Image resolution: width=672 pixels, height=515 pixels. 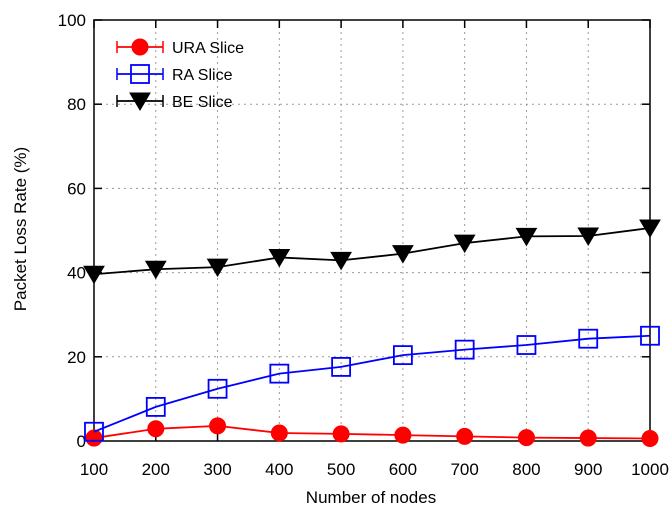 I want to click on legend: URA Slice RA Slice BE Slice, so click(x=180, y=74).